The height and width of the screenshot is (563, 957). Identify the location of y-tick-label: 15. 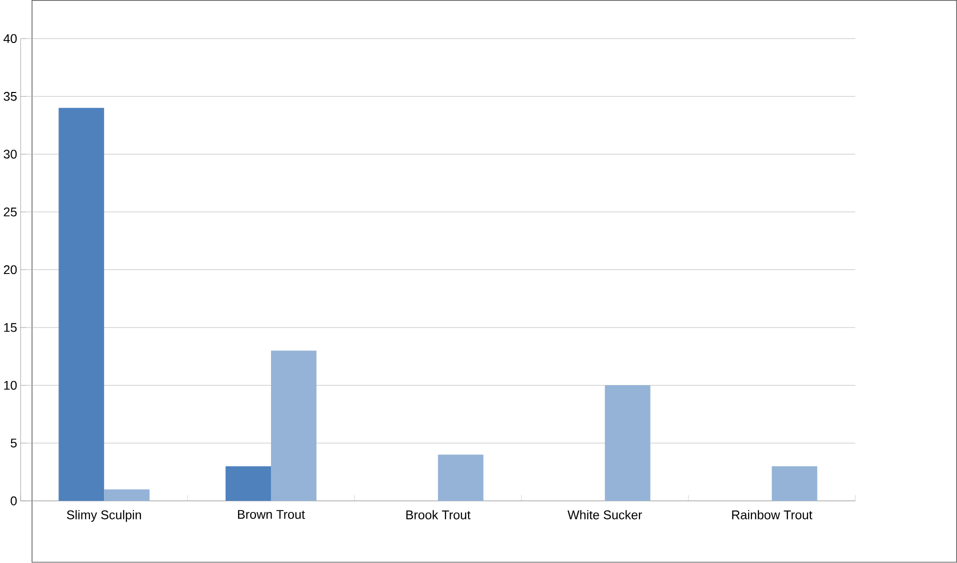
(10, 327).